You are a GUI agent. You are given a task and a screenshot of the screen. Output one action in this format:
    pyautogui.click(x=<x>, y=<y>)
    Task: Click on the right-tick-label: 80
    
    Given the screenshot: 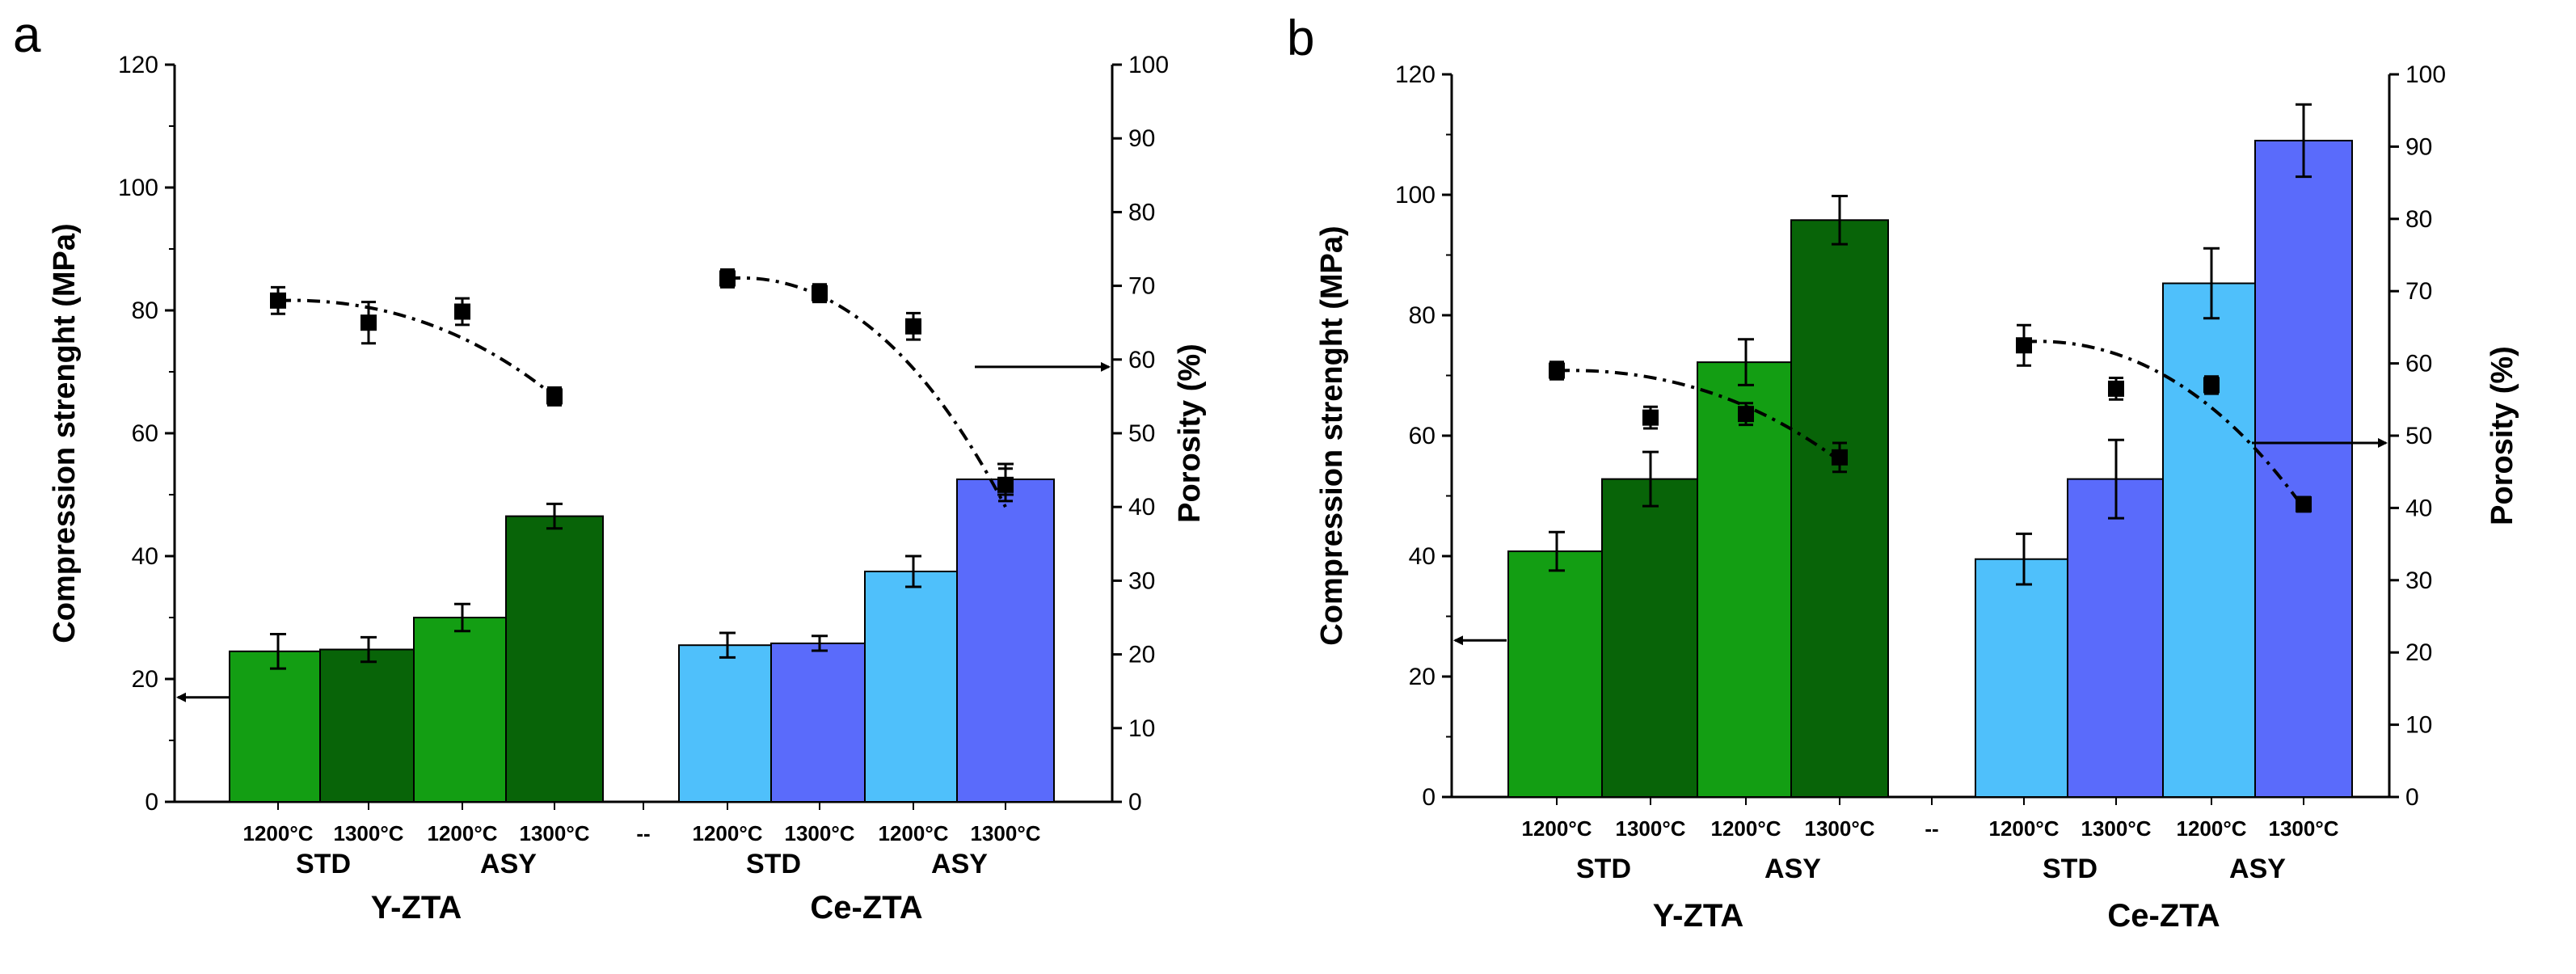 What is the action you would take?
    pyautogui.click(x=2418, y=220)
    